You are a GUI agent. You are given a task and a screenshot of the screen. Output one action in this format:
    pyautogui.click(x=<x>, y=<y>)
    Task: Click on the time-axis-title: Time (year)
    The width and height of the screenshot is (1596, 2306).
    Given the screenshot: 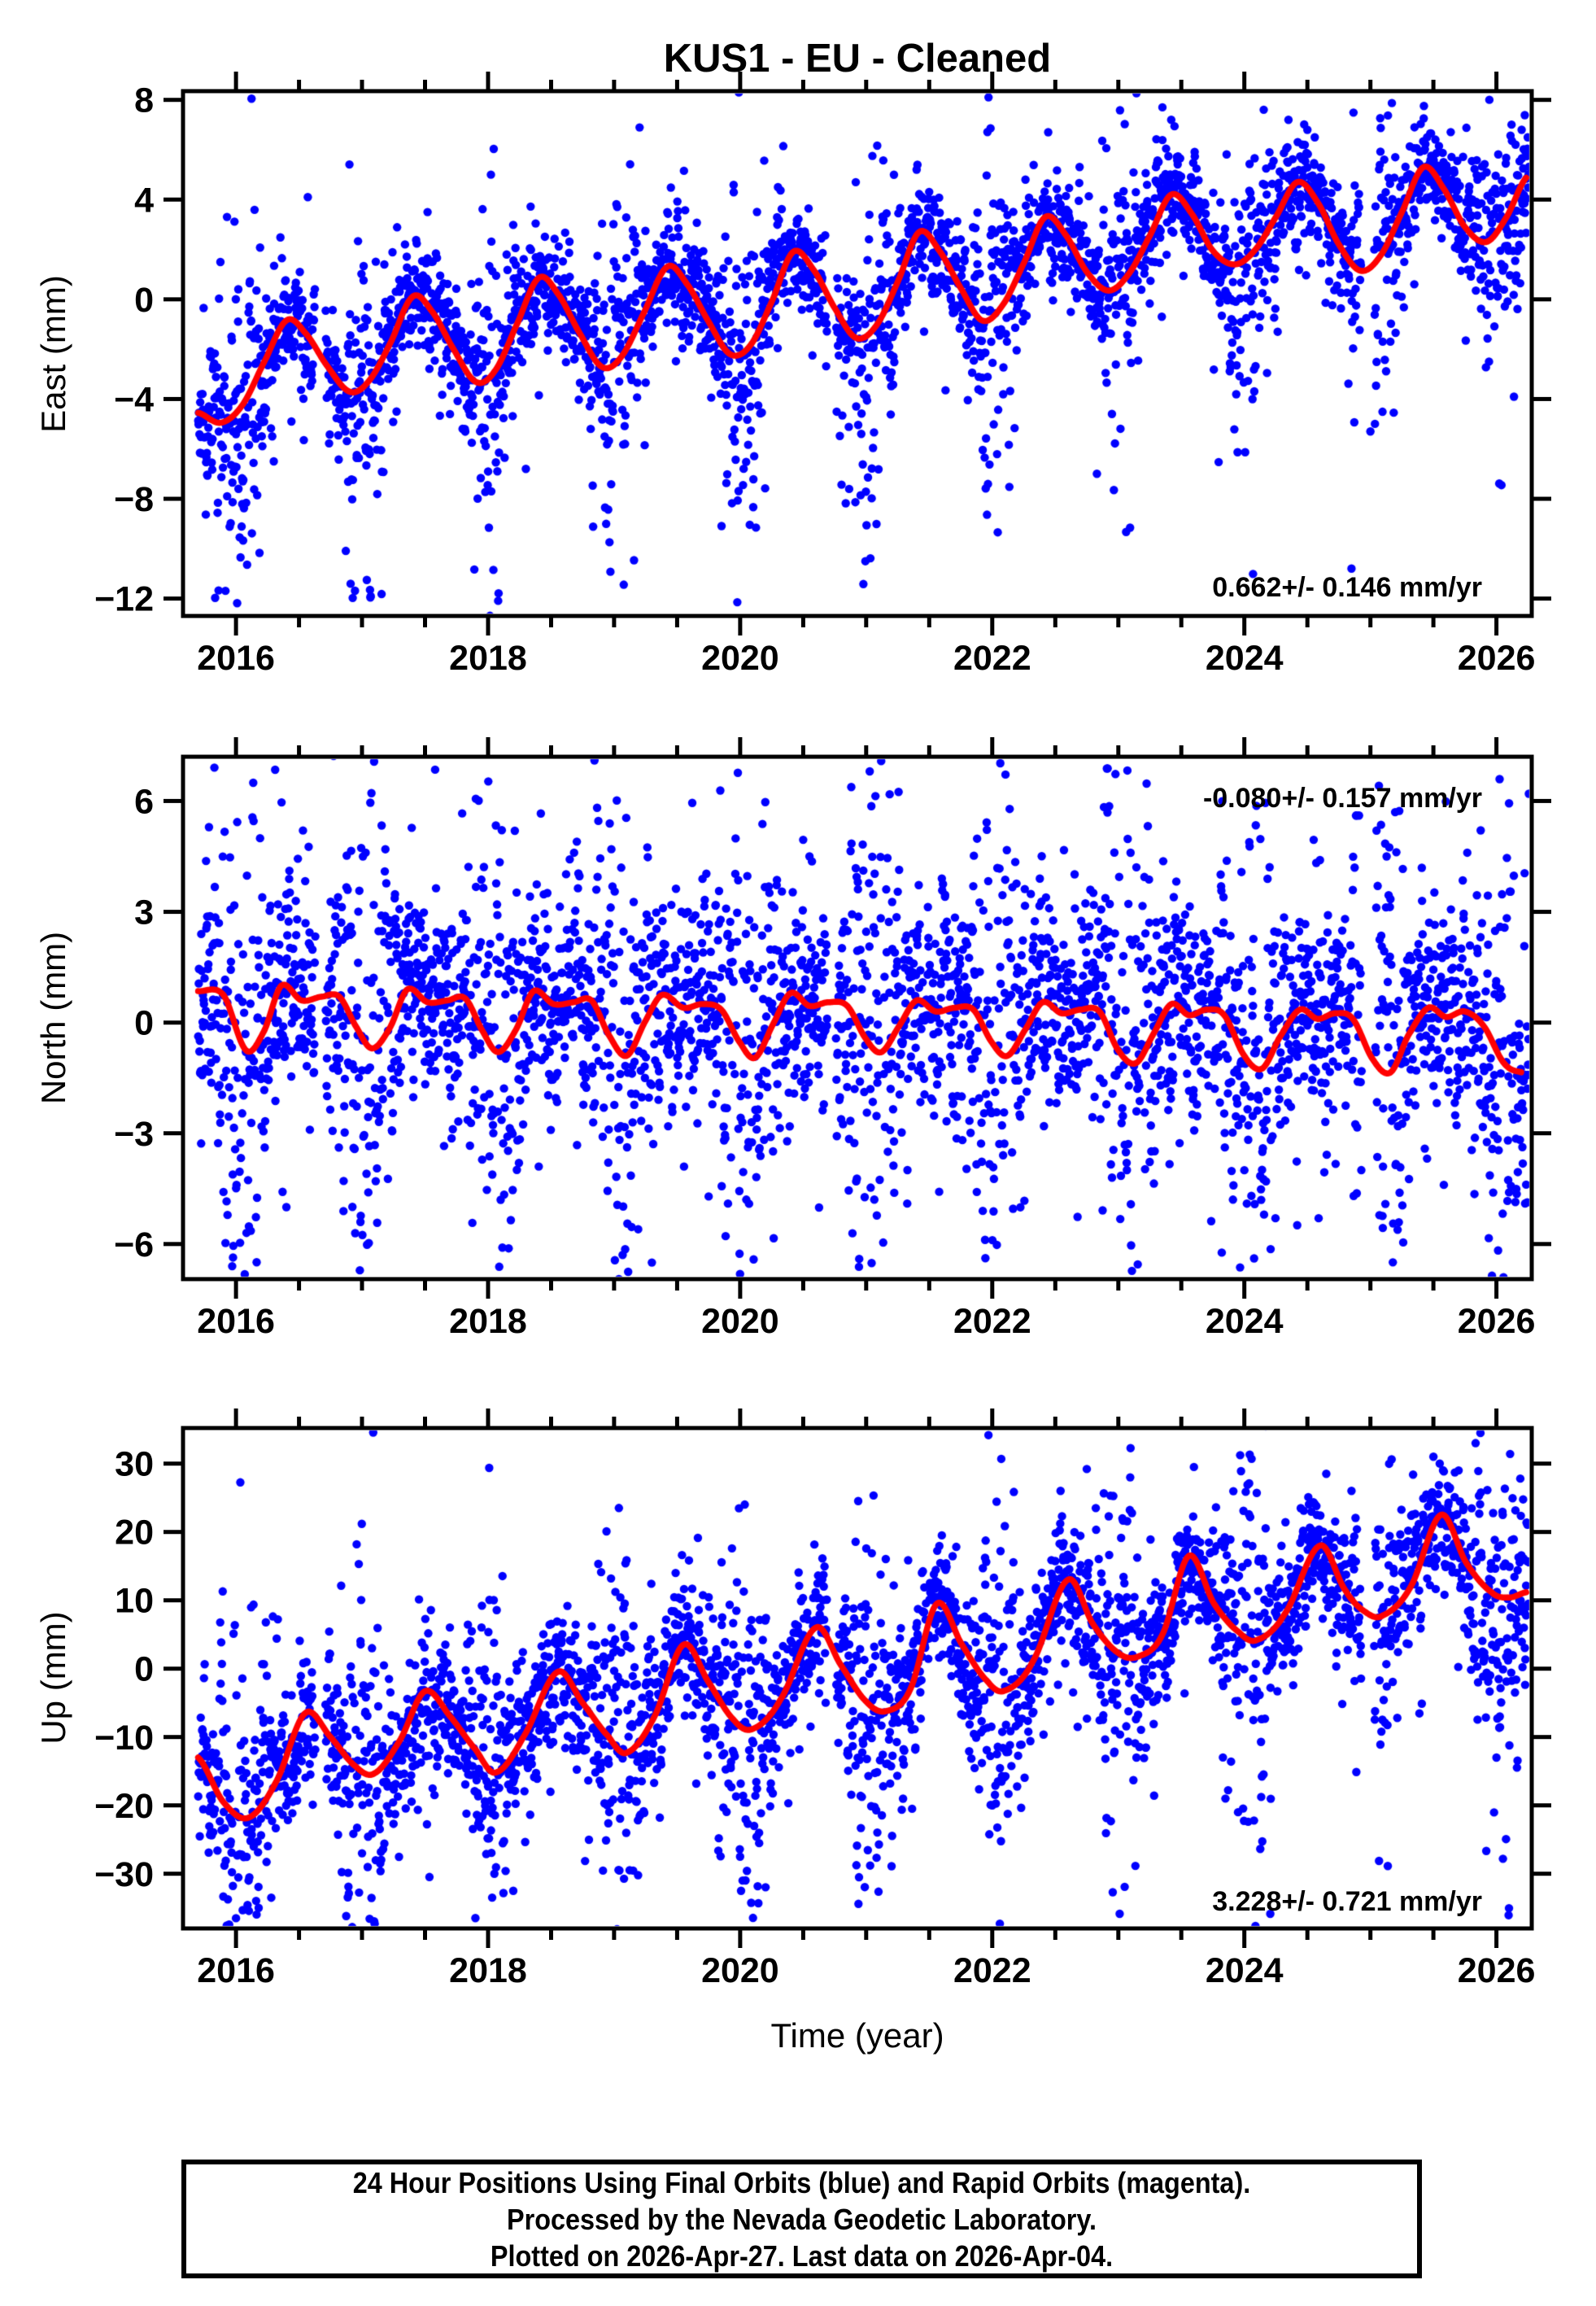 What is the action you would take?
    pyautogui.click(x=857, y=2035)
    